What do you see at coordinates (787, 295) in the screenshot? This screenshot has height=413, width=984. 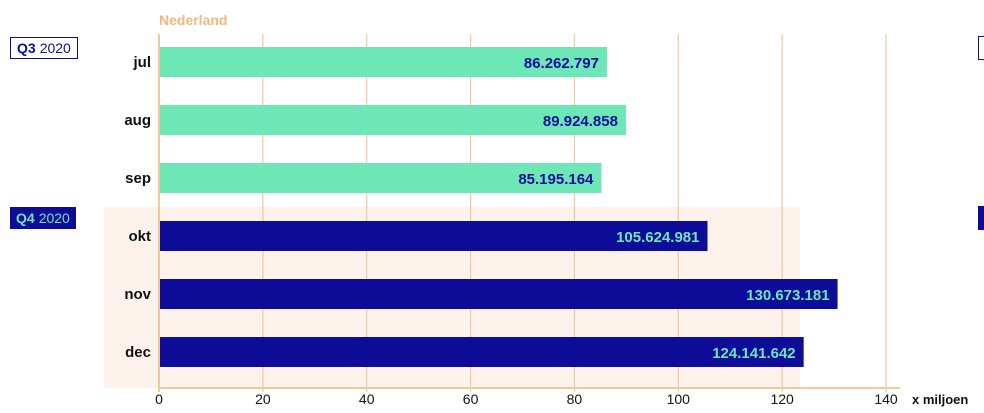 I see `data-label: 130.673.181` at bounding box center [787, 295].